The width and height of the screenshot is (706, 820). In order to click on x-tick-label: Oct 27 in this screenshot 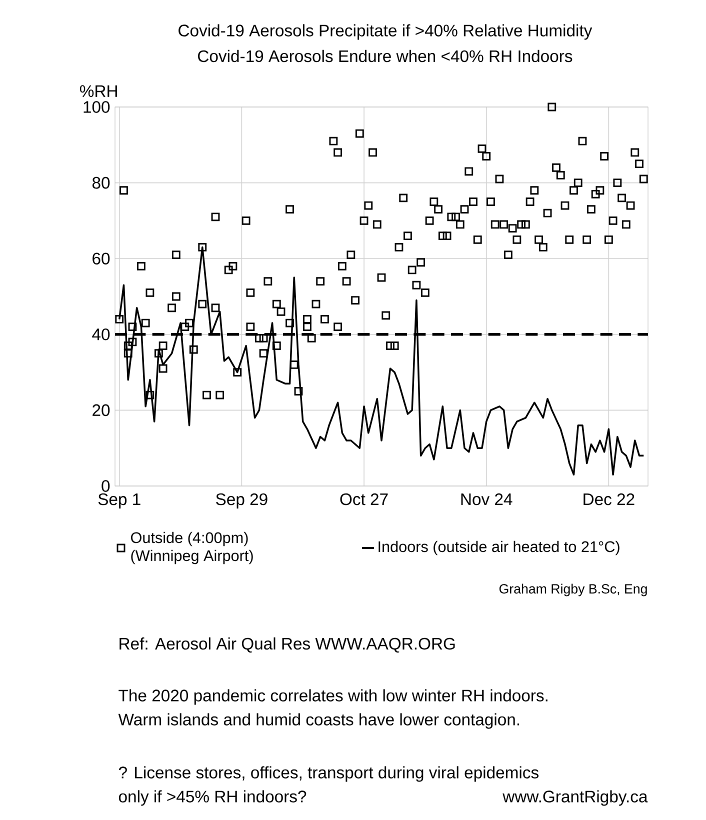, I will do `click(364, 499)`.